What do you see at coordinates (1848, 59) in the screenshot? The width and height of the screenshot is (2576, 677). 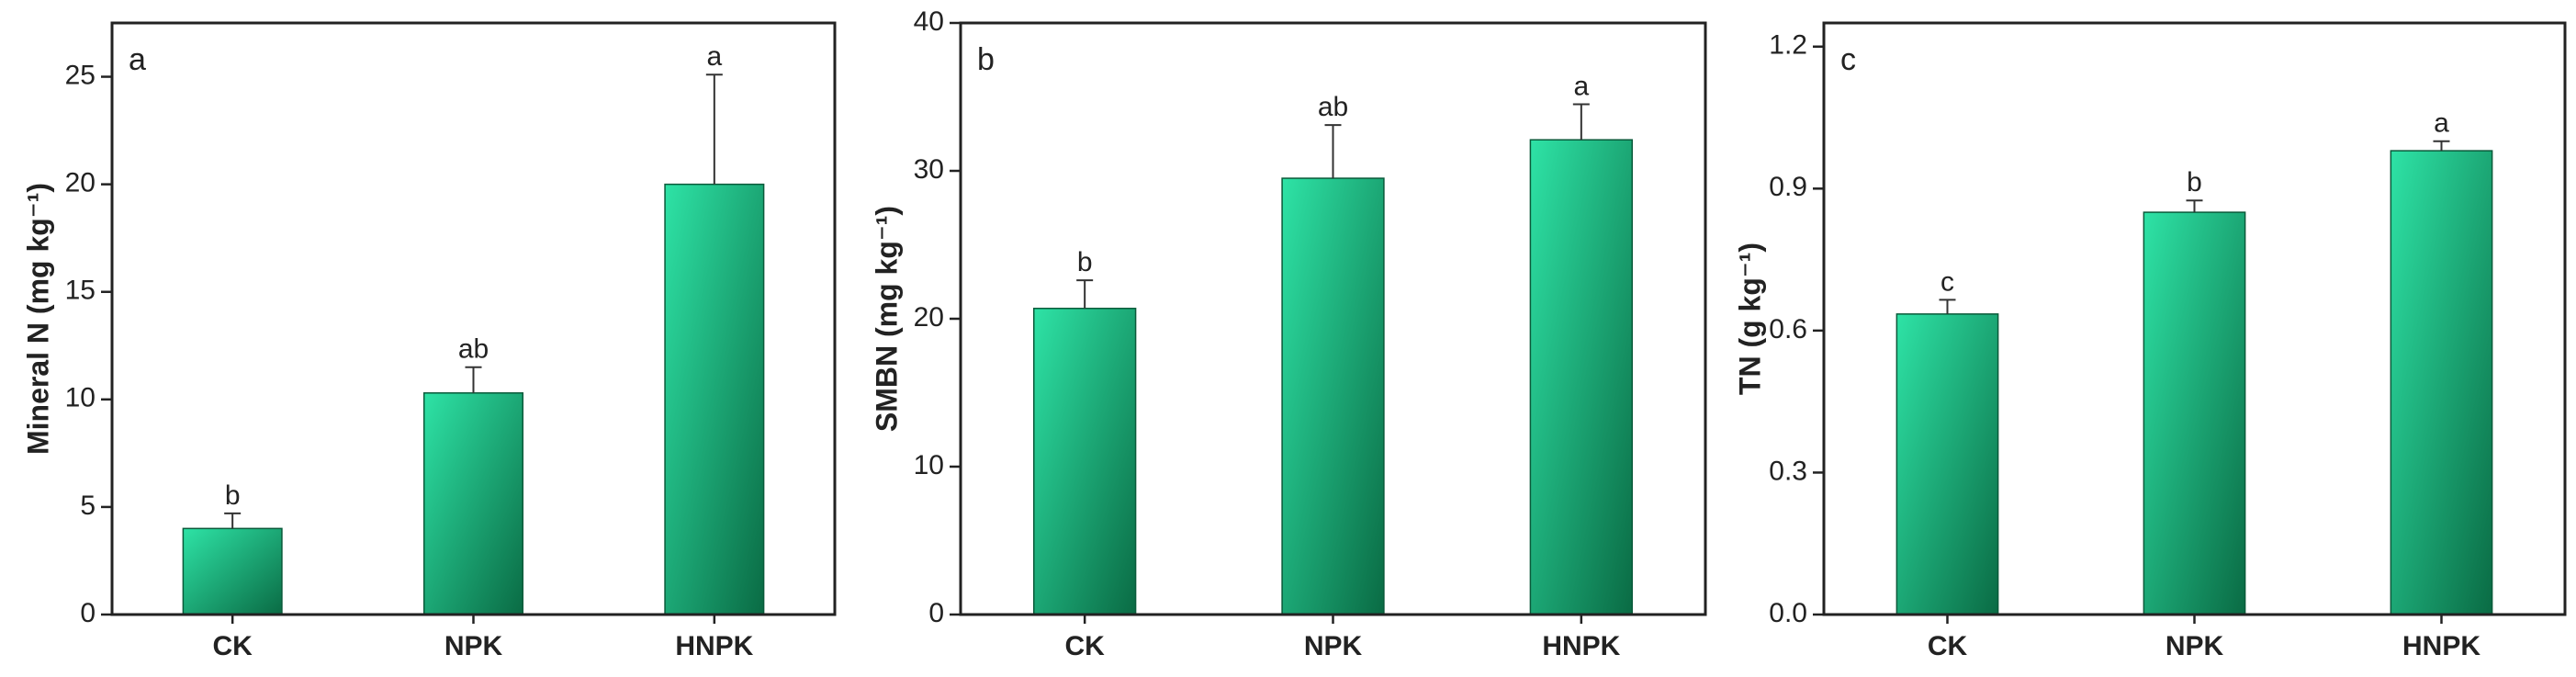 I see `panel-label: c` at bounding box center [1848, 59].